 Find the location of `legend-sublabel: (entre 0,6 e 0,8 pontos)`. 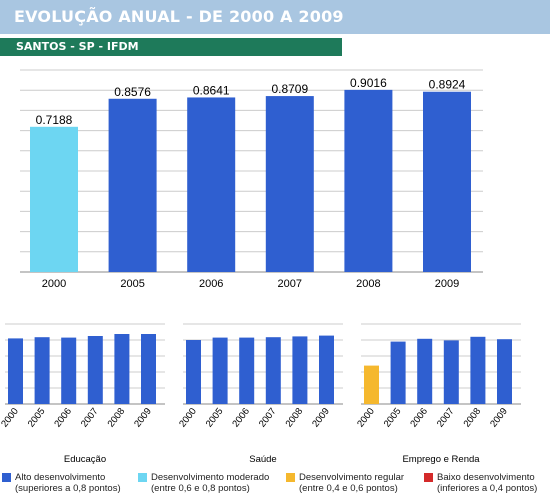

legend-sublabel: (entre 0,6 e 0,8 pontos) is located at coordinates (200, 488).